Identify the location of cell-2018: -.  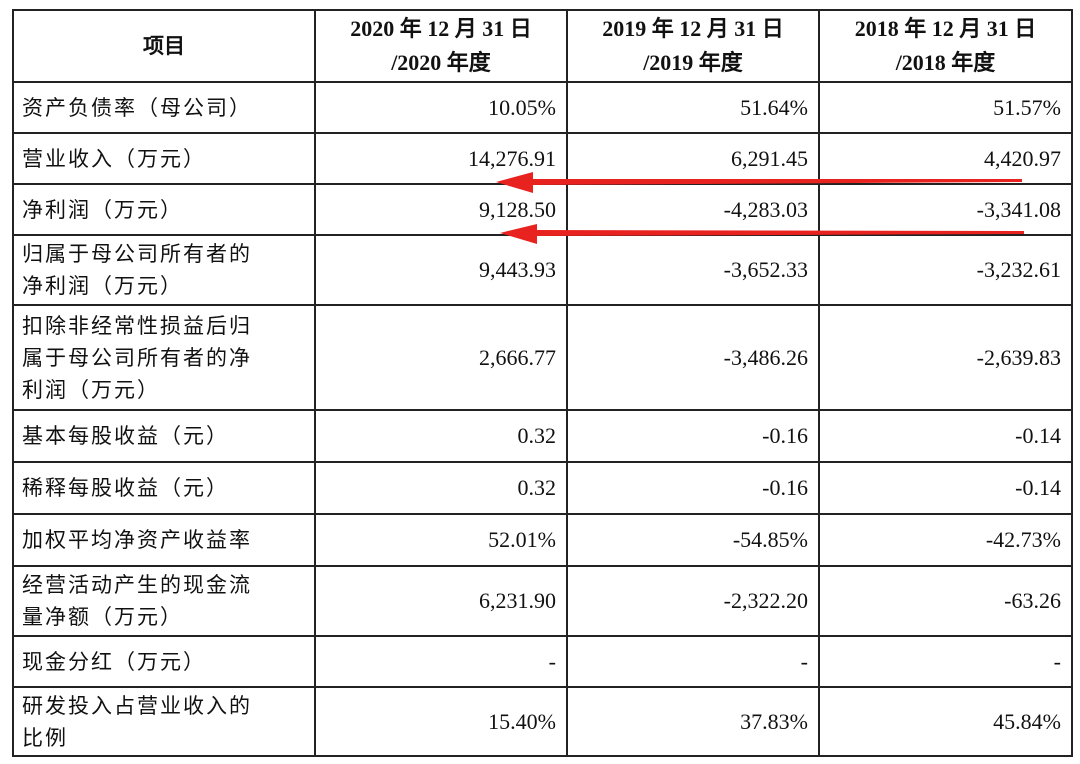
(945, 661).